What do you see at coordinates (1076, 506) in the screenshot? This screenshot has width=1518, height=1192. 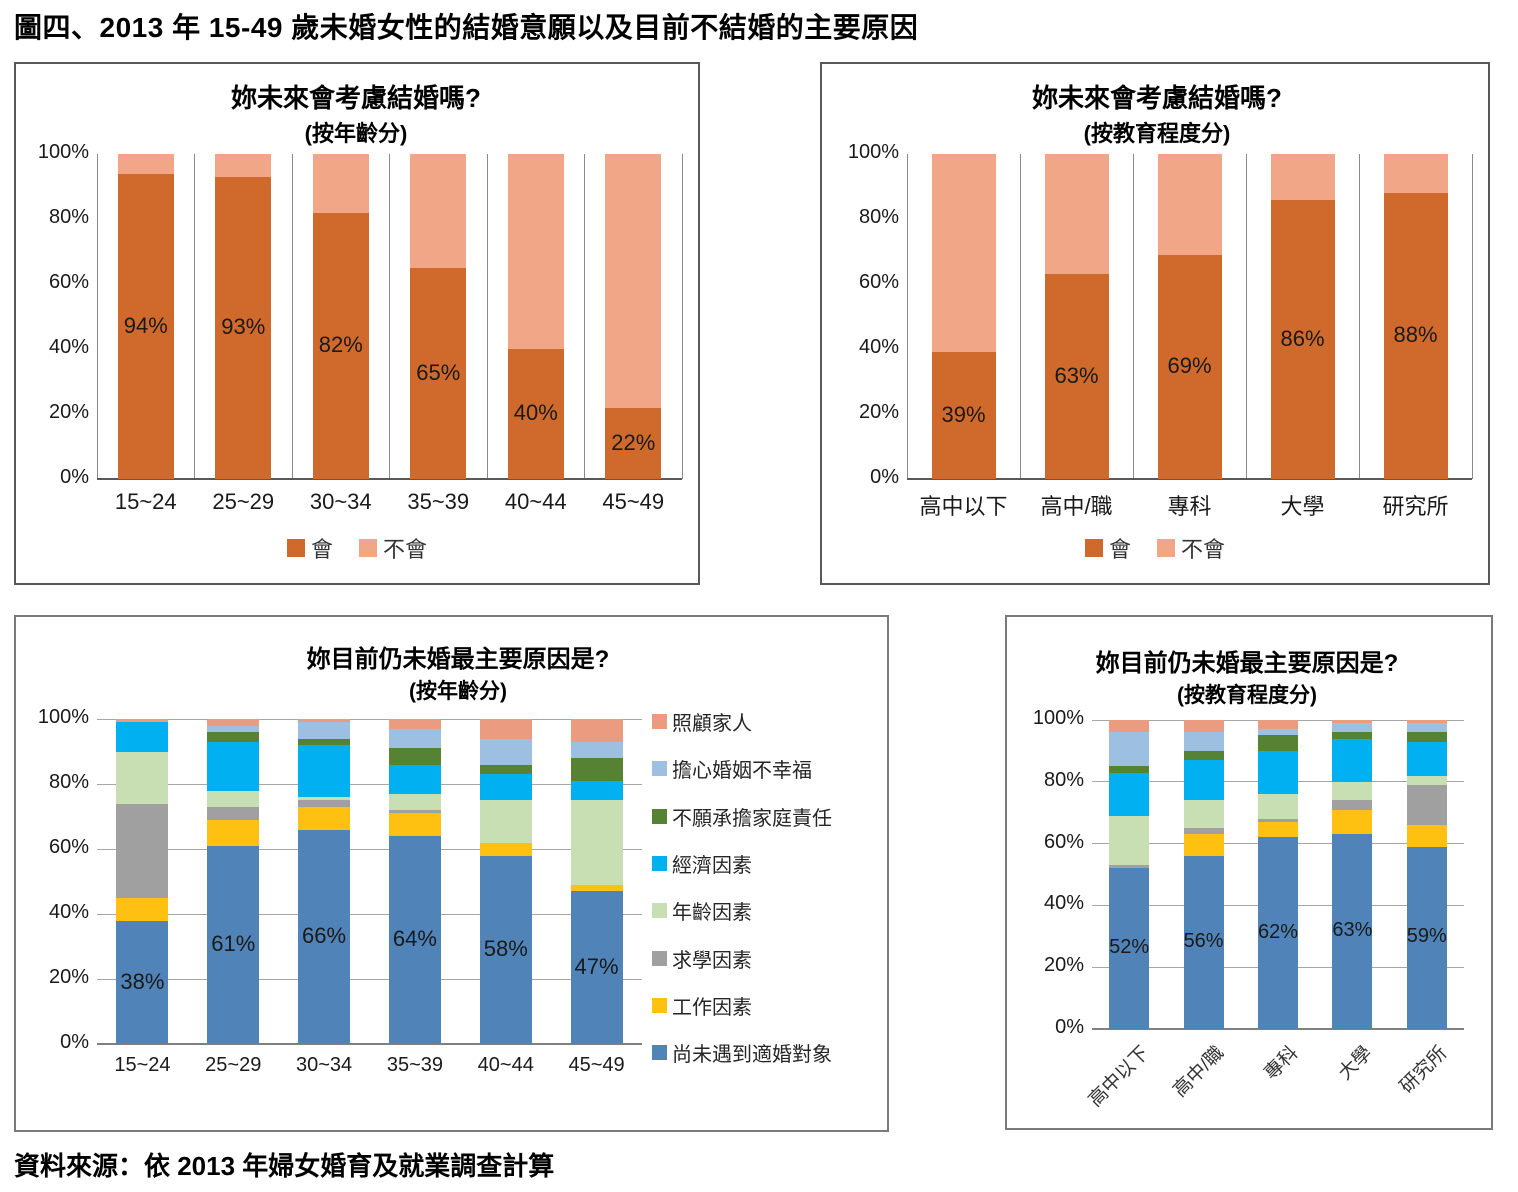 I see `x-category-label: 高中/職` at bounding box center [1076, 506].